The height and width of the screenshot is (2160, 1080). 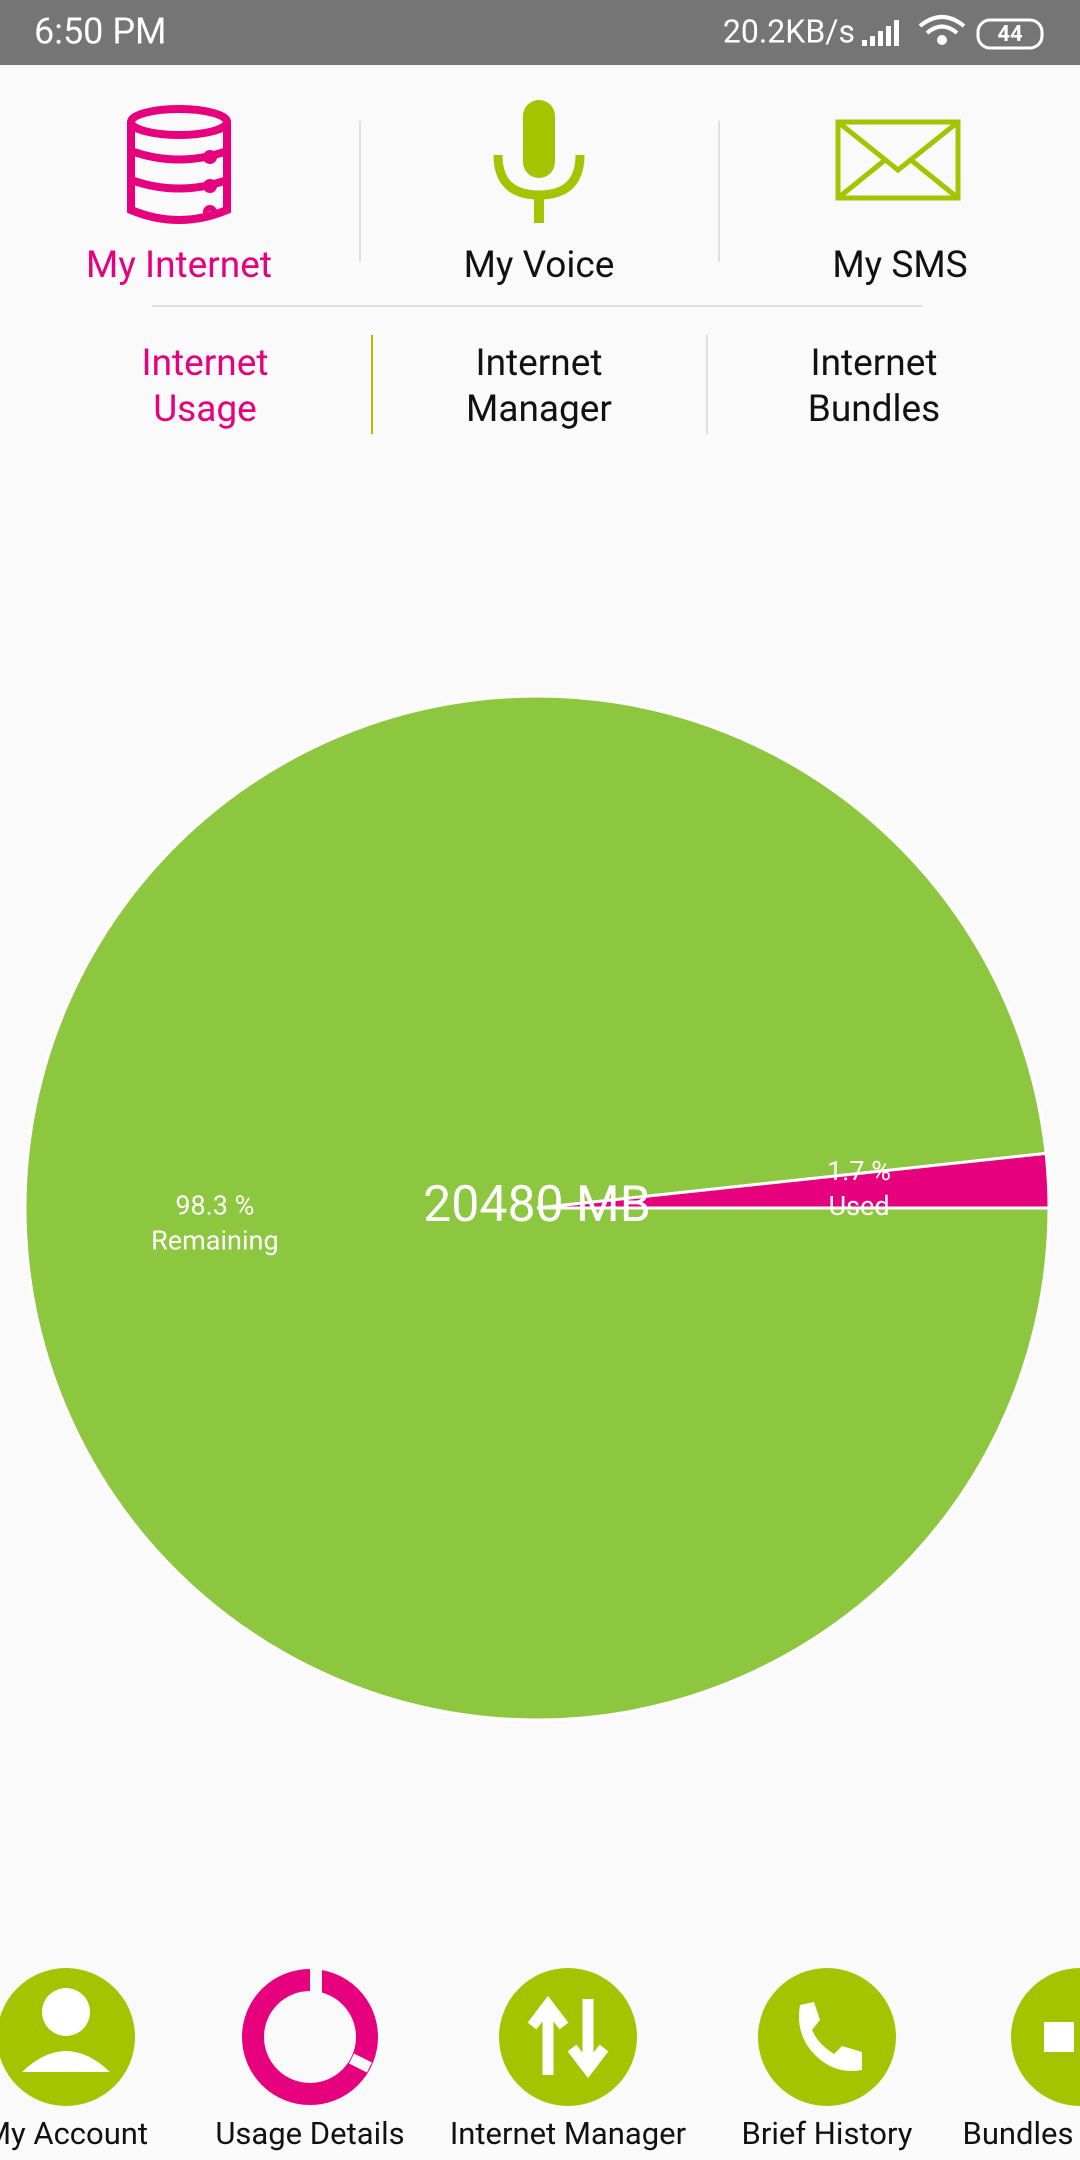 What do you see at coordinates (568, 2037) in the screenshot?
I see `internet-manager-icon` at bounding box center [568, 2037].